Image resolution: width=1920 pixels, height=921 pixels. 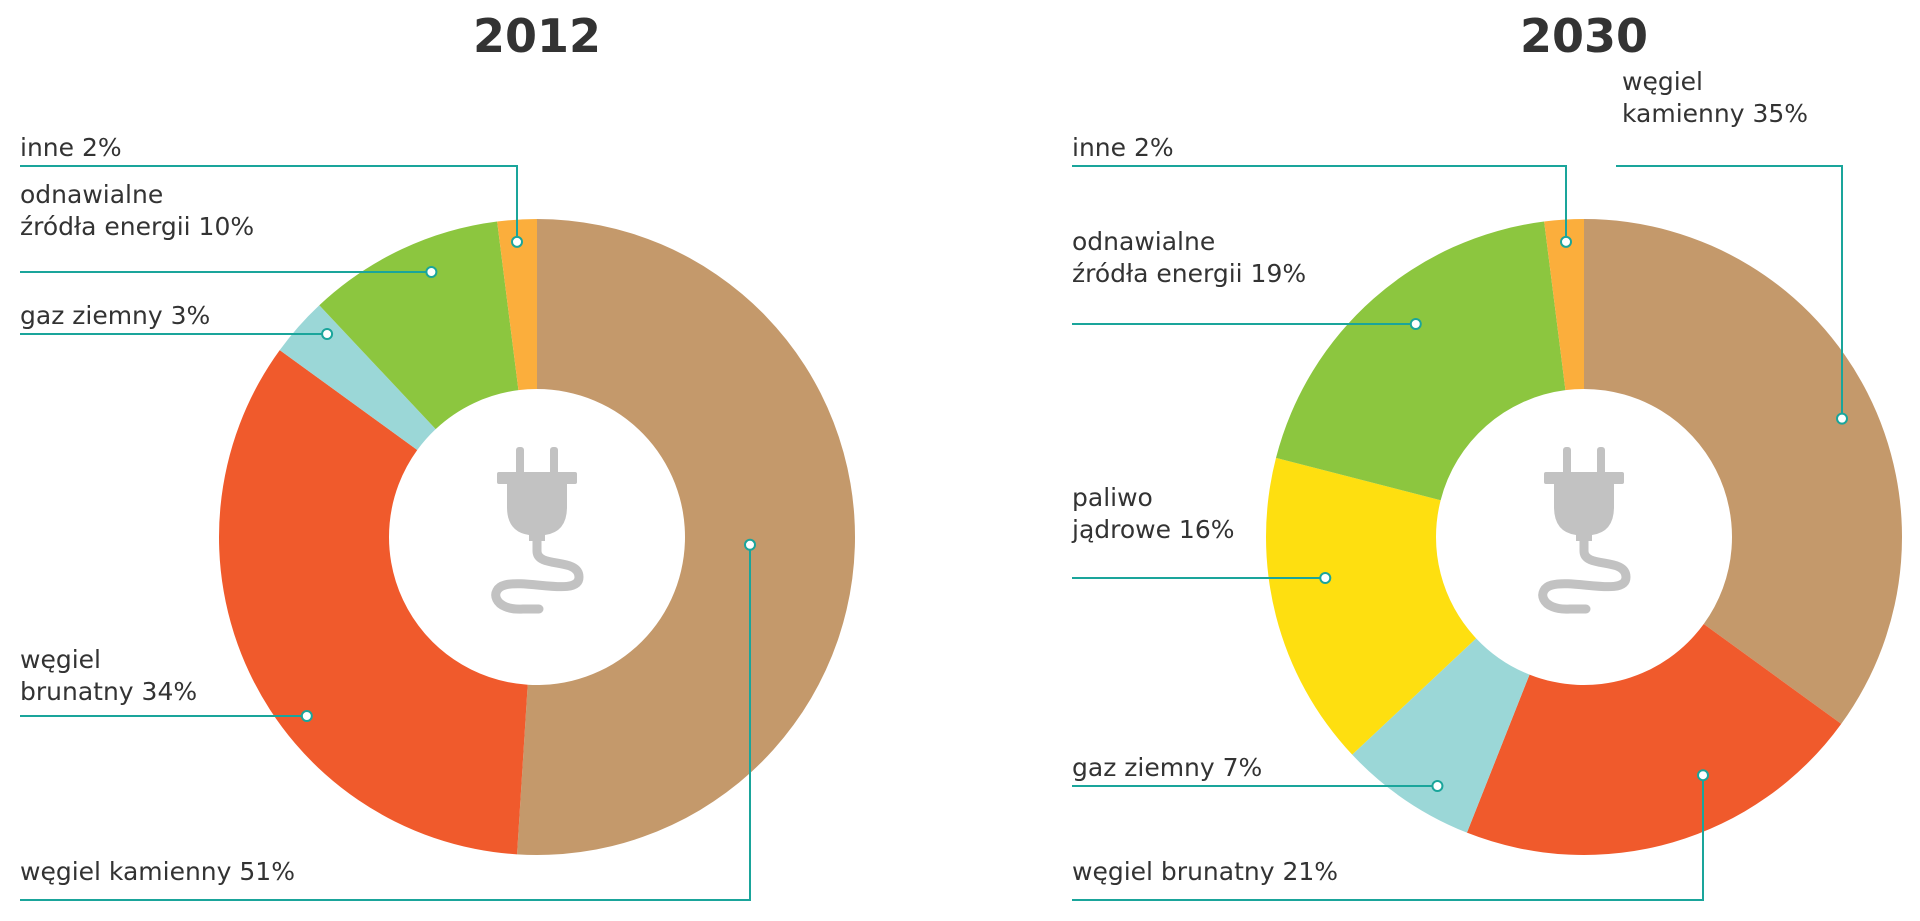 I want to click on slice-label-gaz-ziemny: gaz ziemny 3%, so click(x=177, y=320).